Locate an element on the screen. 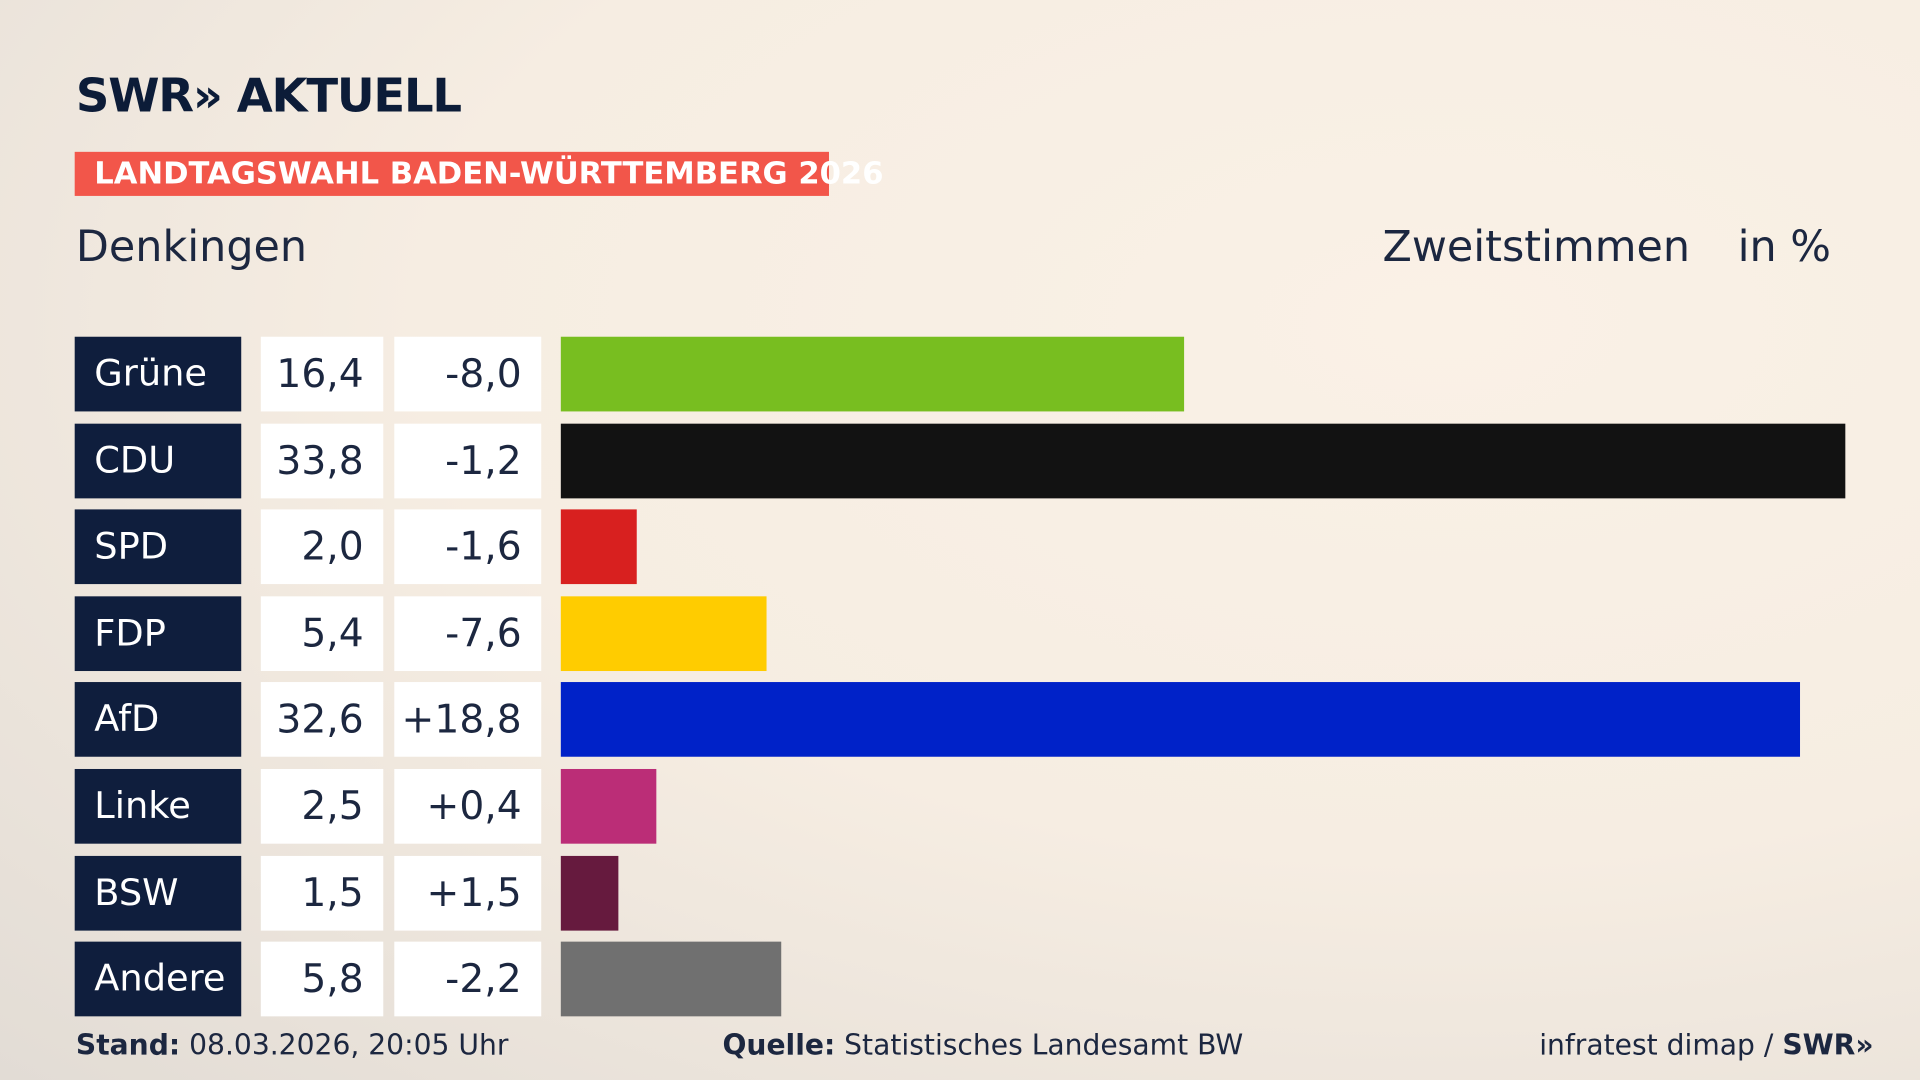  party-diff: -7,6 is located at coordinates (468, 633).